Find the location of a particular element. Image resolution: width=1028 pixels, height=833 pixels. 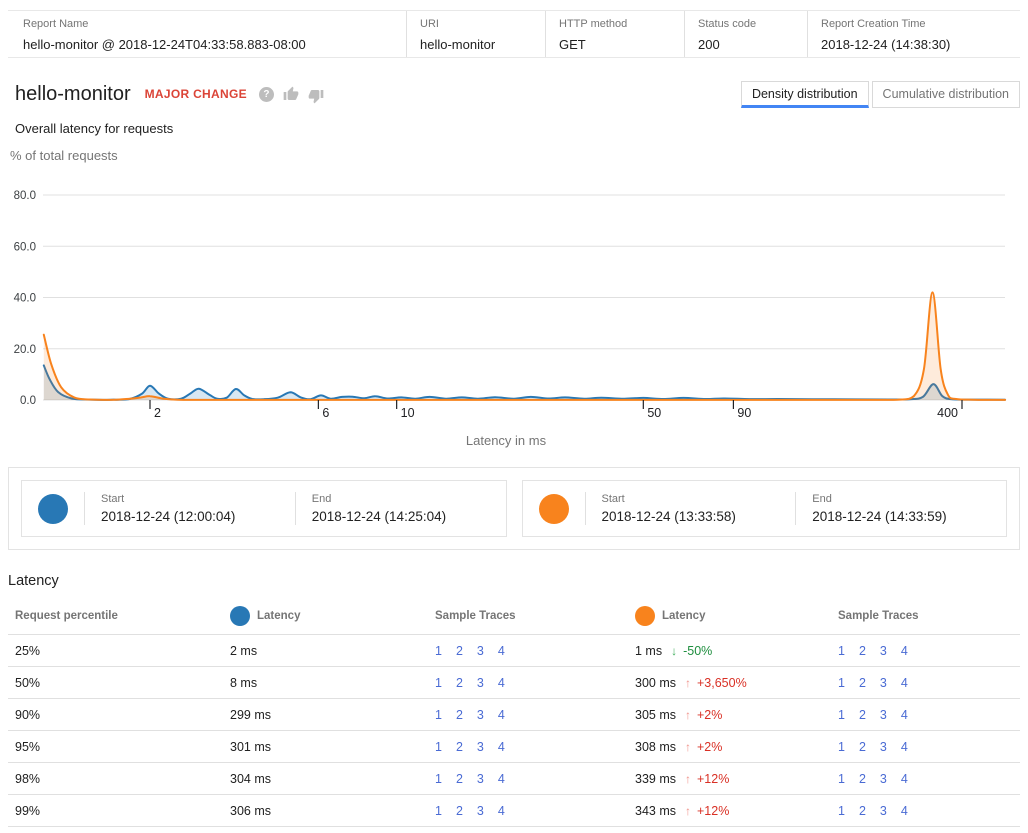

summary-field: HTTP method GET is located at coordinates (614, 34).